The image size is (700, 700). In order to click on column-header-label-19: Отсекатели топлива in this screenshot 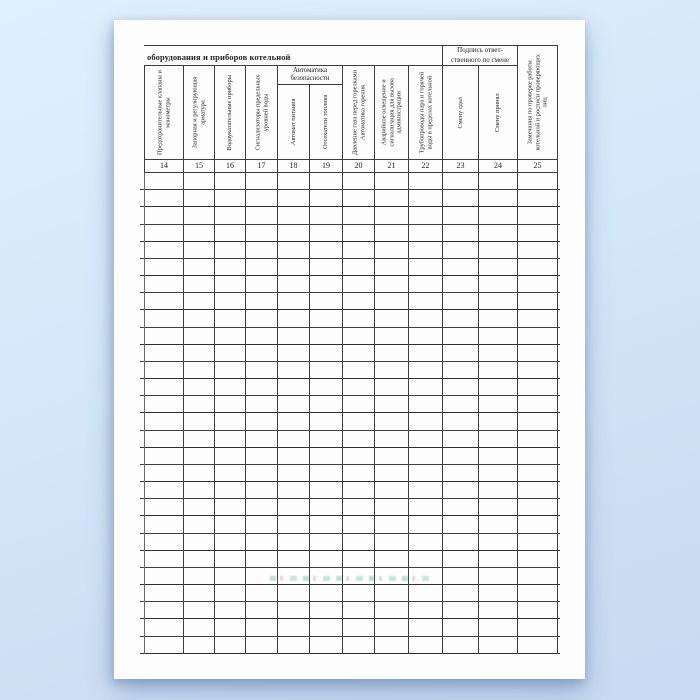, I will do `click(326, 122)`.